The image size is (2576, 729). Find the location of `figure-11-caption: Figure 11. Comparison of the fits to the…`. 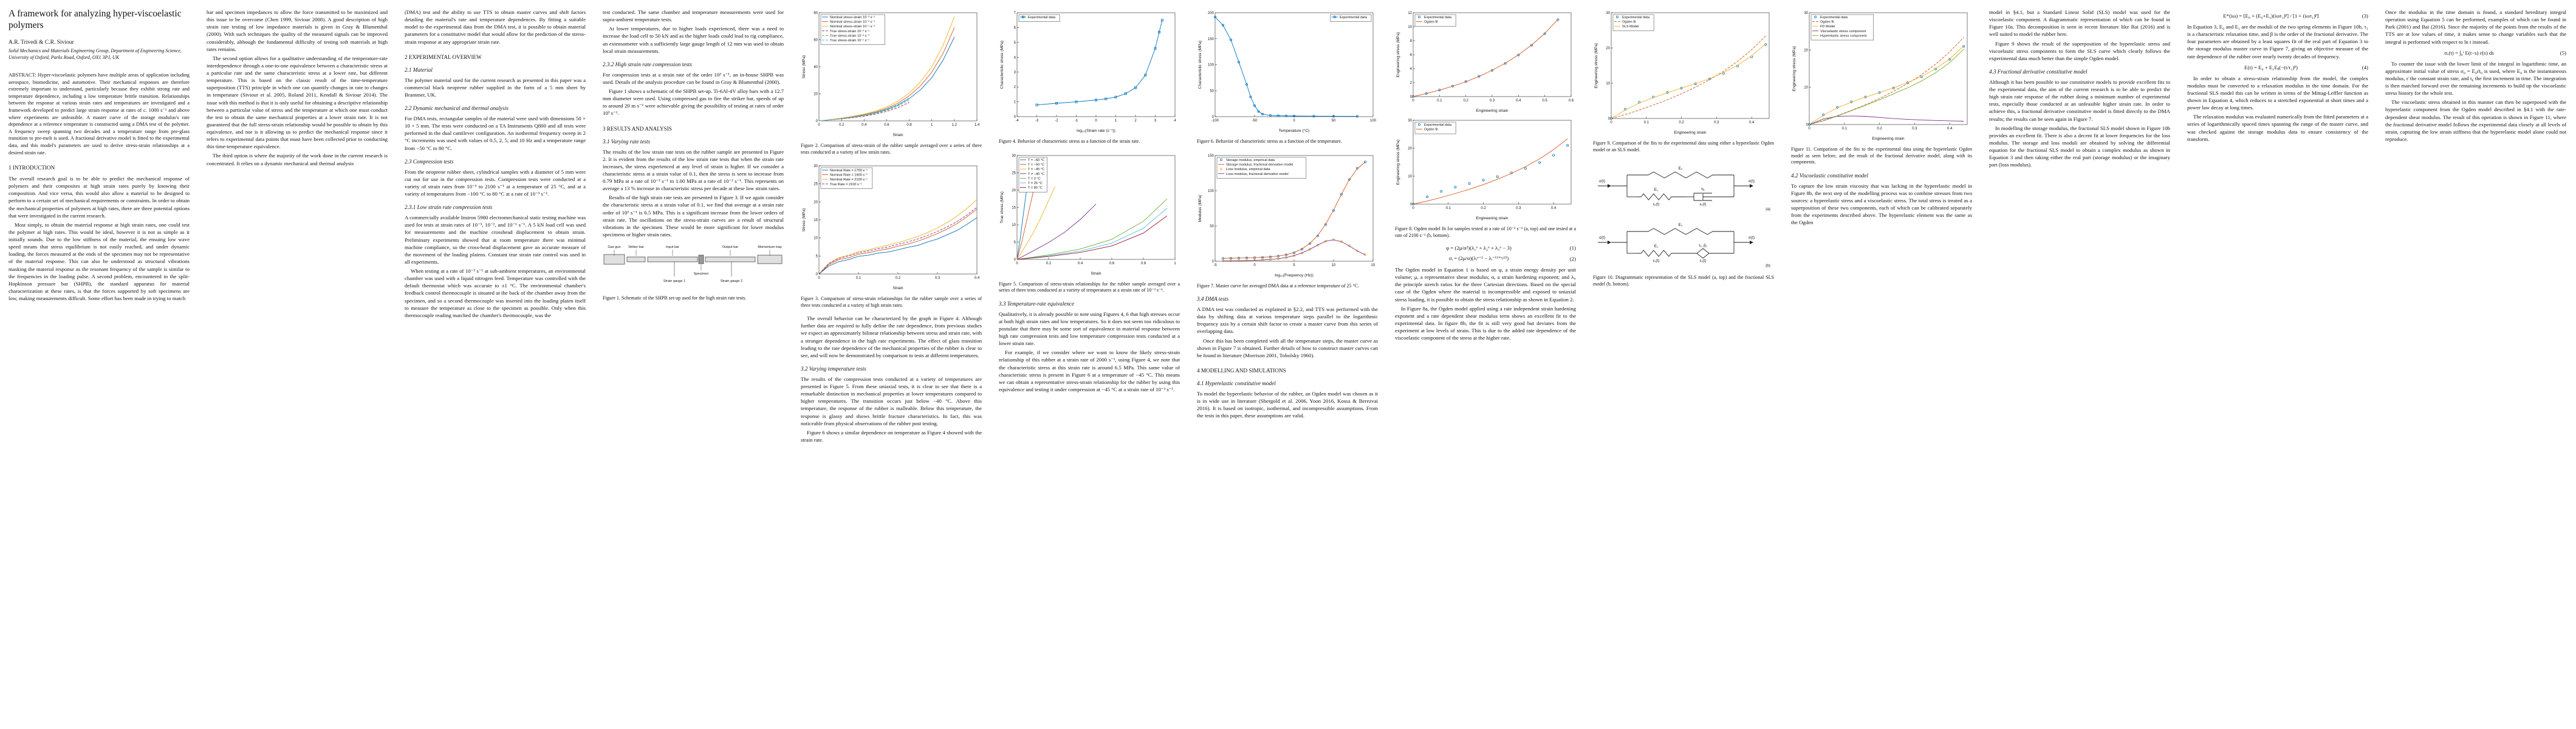

figure-11-caption: Figure 11. Comparison of the fits to the… is located at coordinates (1881, 156).